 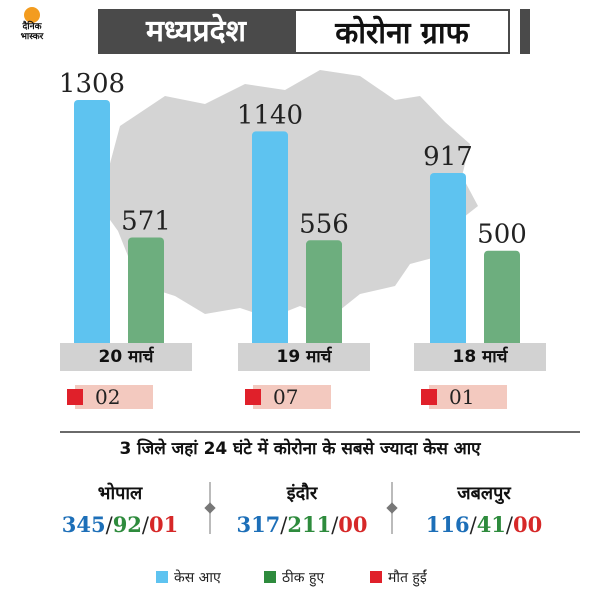 I want to click on legend-swatch-cases, so click(x=162, y=577).